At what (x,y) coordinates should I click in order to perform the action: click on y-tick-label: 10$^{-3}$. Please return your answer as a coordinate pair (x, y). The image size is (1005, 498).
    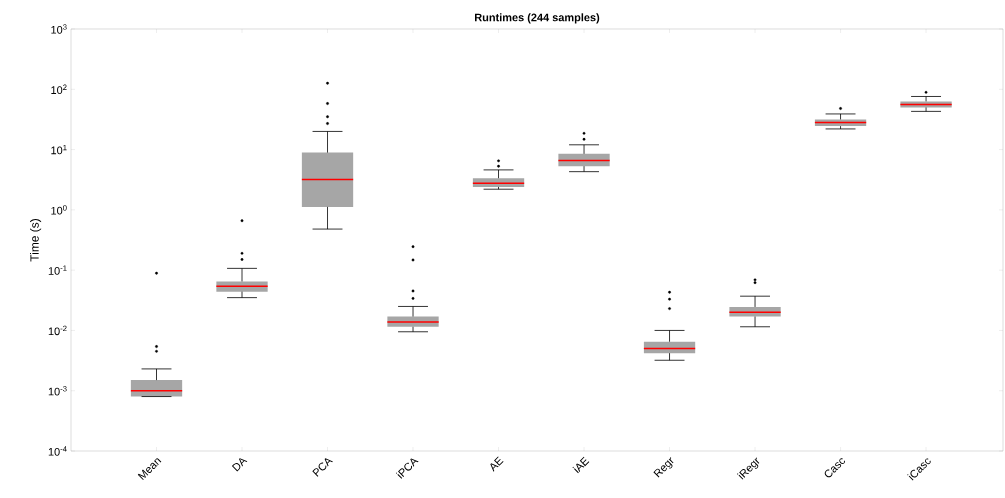
    Looking at the image, I should click on (57, 391).